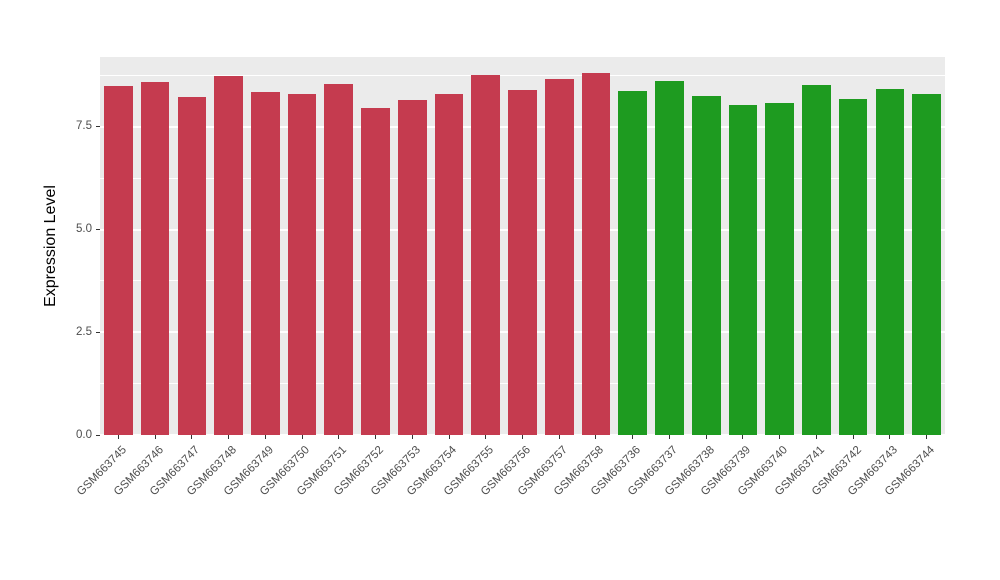 The width and height of the screenshot is (1000, 580). I want to click on minor-gridline, so click(522, 75).